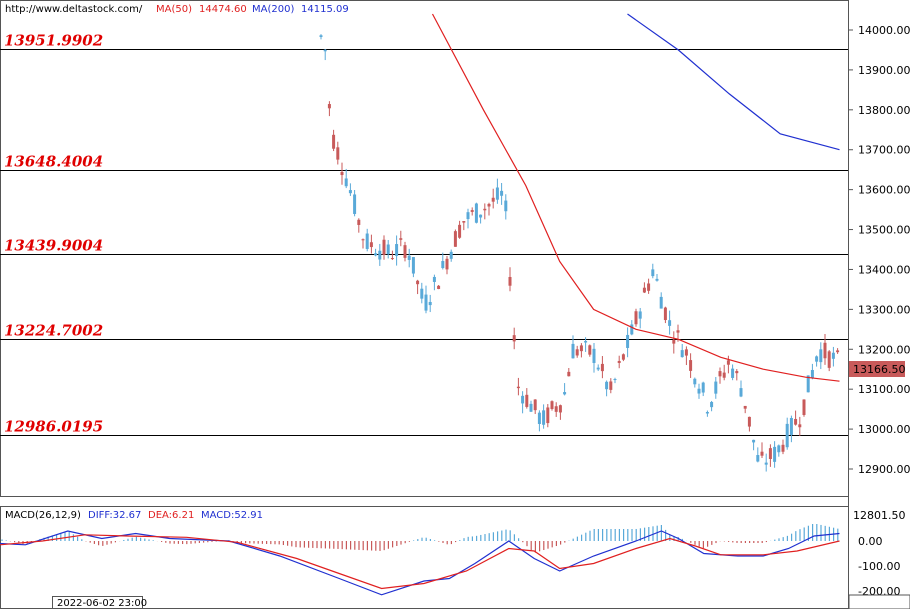  Describe the element at coordinates (879, 369) in the screenshot. I see `last-price-value: 13166.50` at that location.